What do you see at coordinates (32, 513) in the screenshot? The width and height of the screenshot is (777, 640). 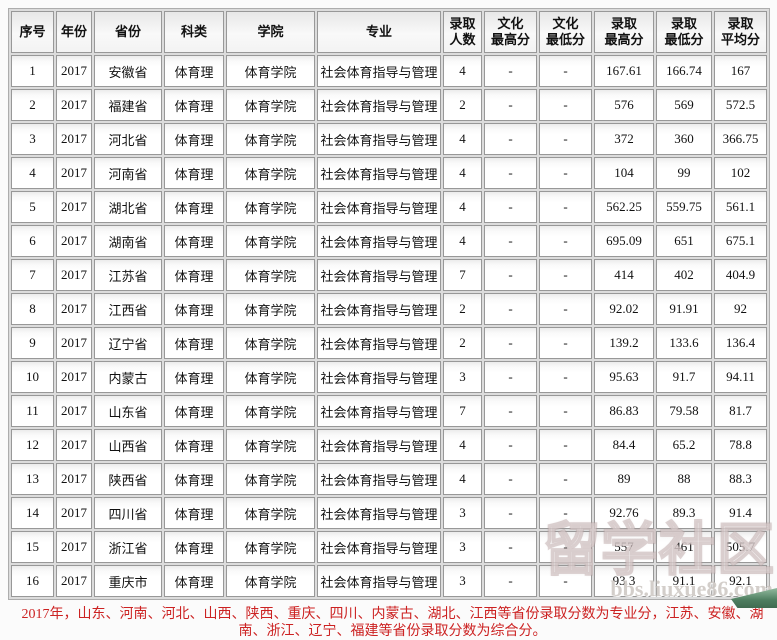 I see `table-cell: 14` at bounding box center [32, 513].